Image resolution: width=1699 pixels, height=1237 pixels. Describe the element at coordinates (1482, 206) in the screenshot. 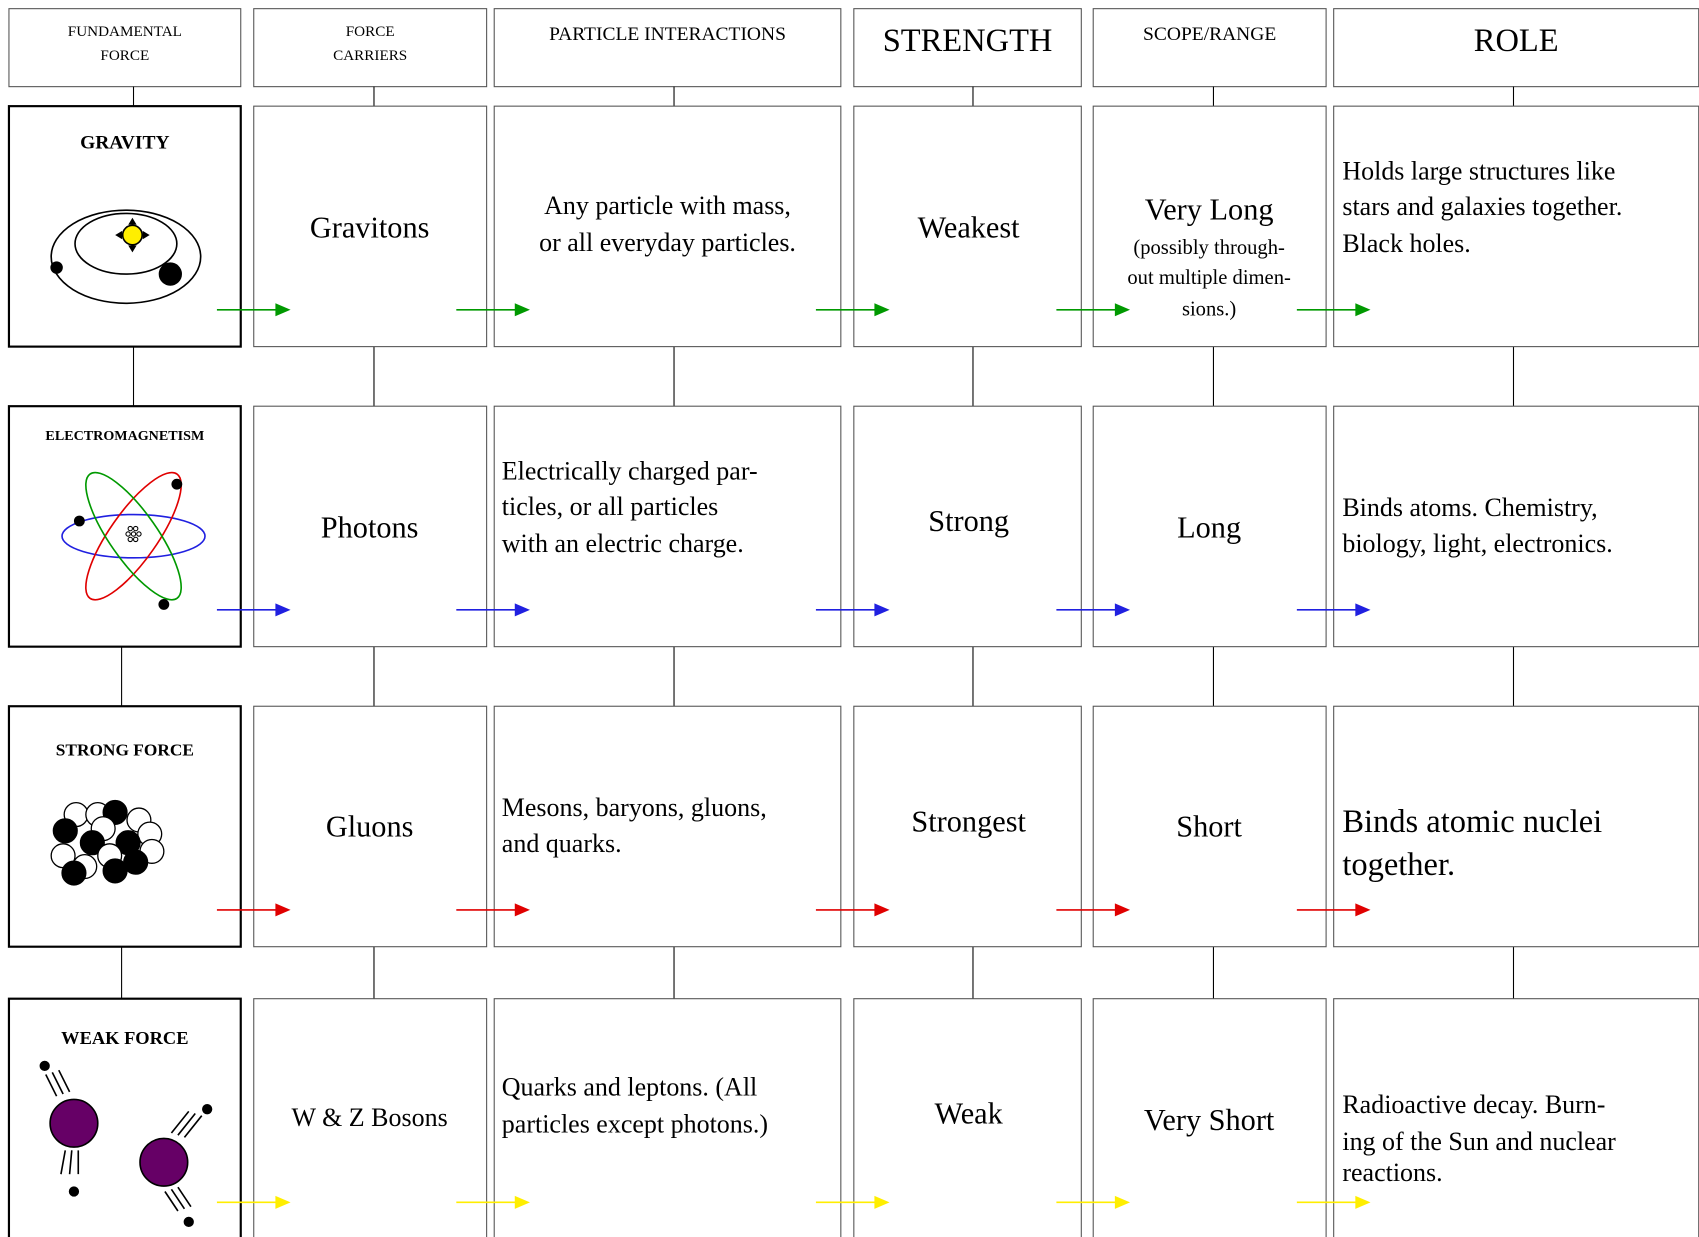

I see `role: stars and galaxies together.` at that location.